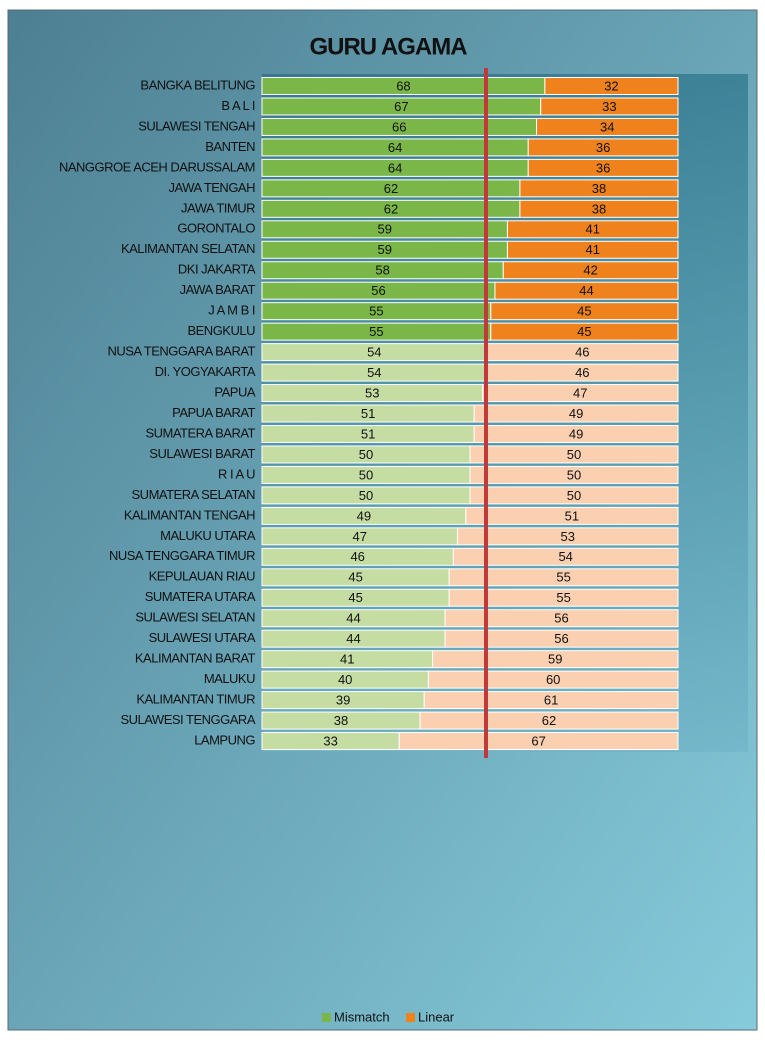  I want to click on y-tick-label: SULAWESI SELATAN, so click(195, 617).